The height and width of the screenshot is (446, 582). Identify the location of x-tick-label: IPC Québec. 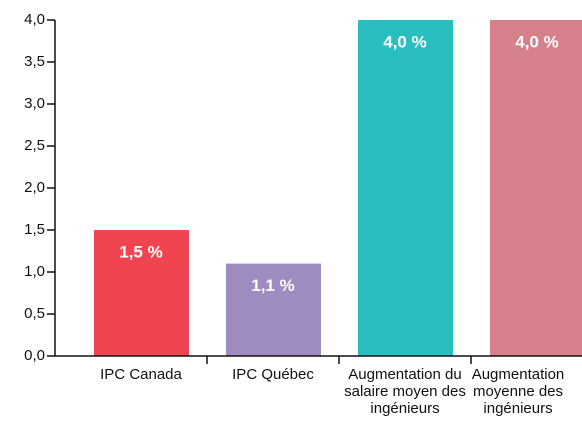
(273, 374).